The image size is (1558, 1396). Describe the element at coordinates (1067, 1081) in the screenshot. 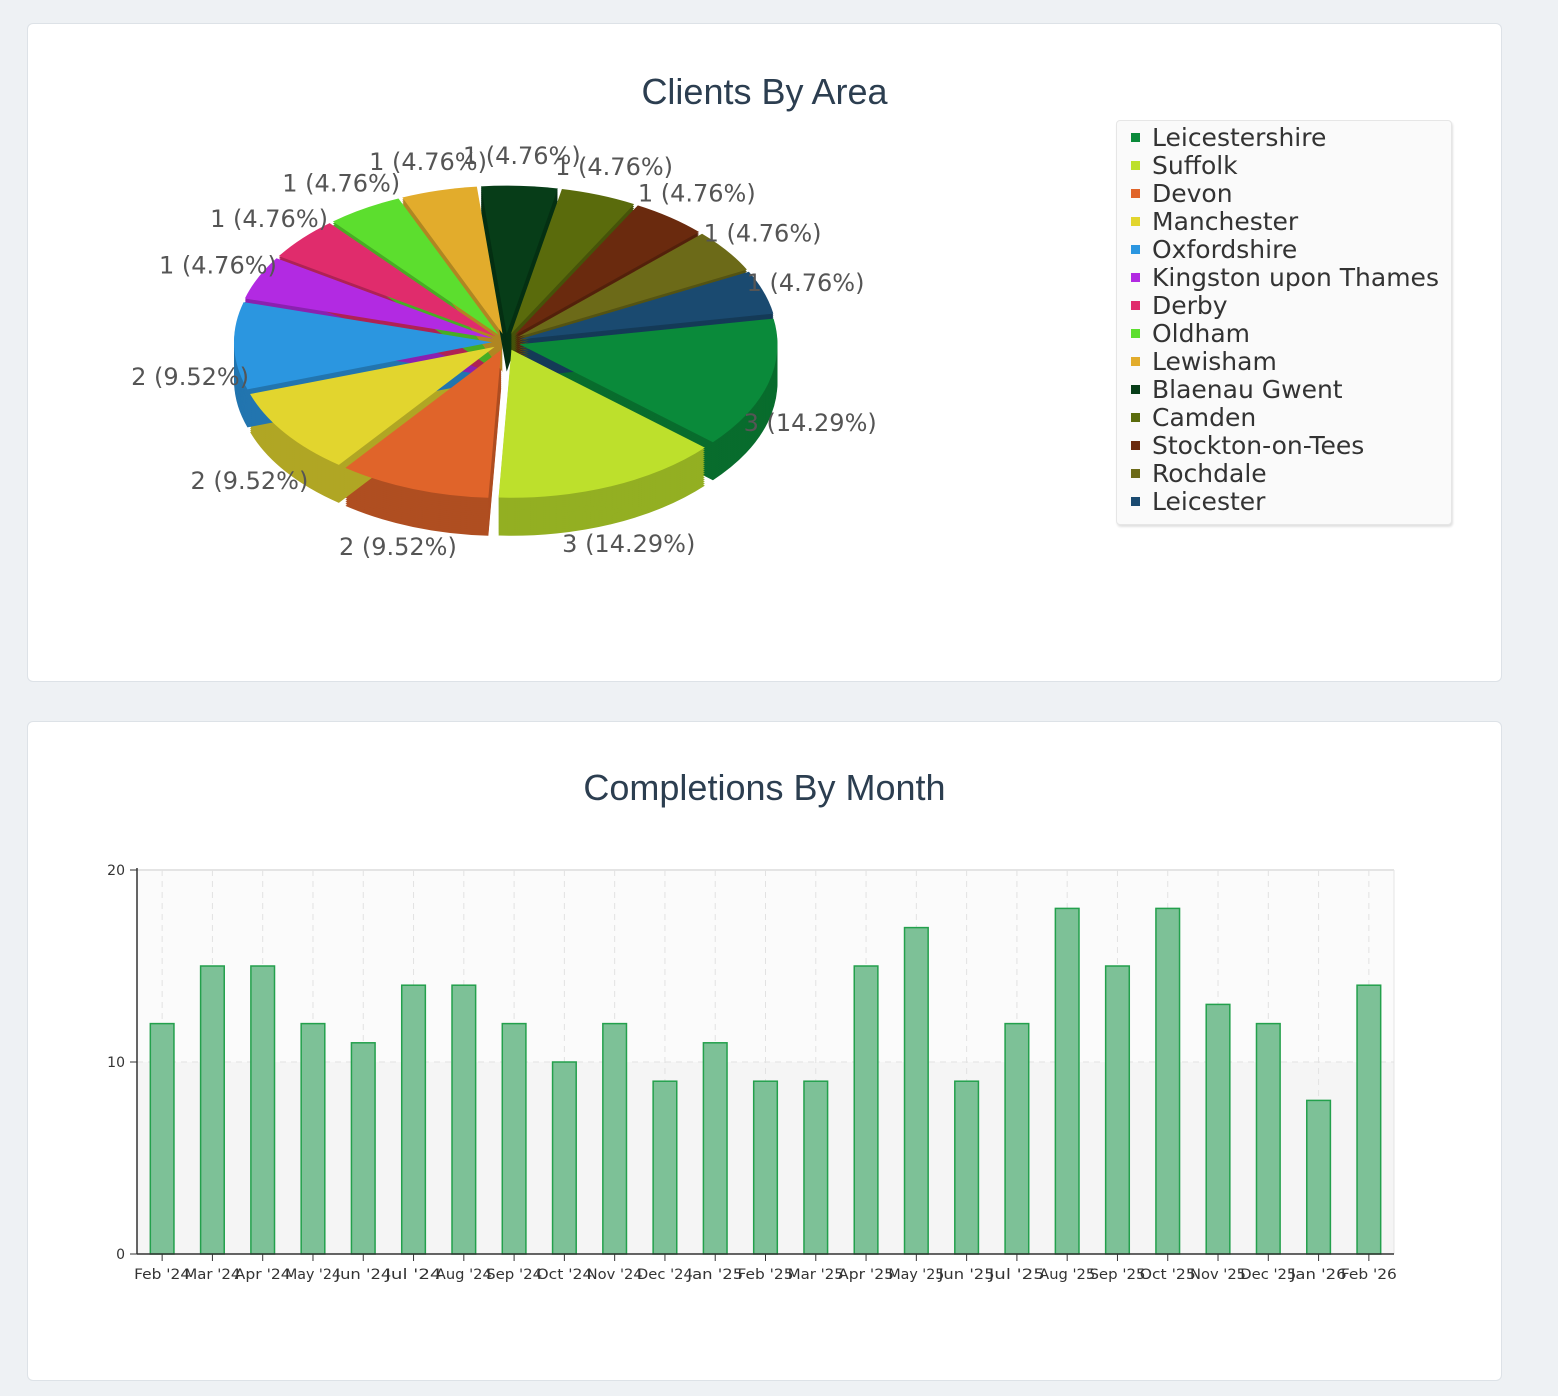

I see `bar-Aug '25` at that location.